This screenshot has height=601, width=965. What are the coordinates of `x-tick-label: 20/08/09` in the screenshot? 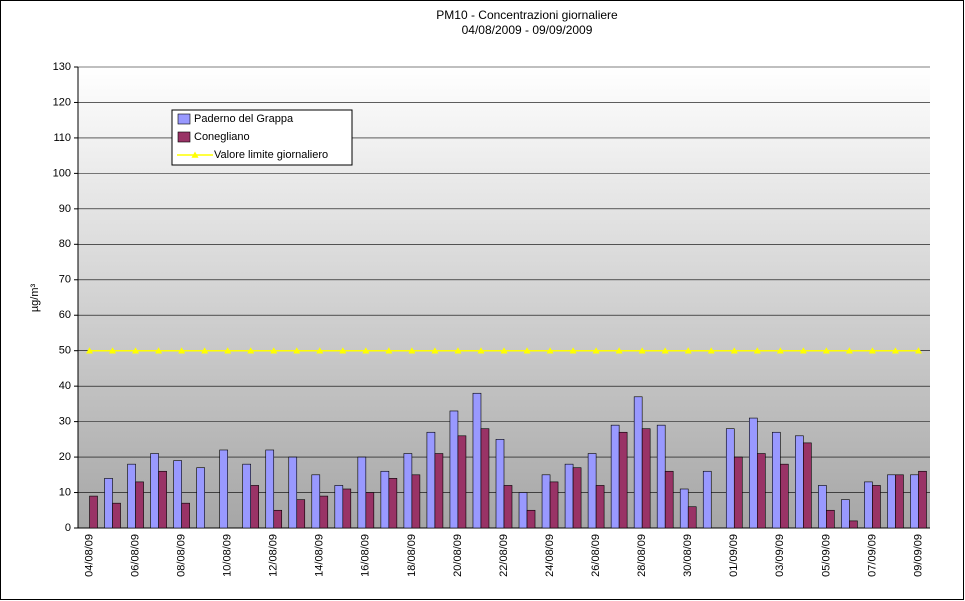 It's located at (458, 555).